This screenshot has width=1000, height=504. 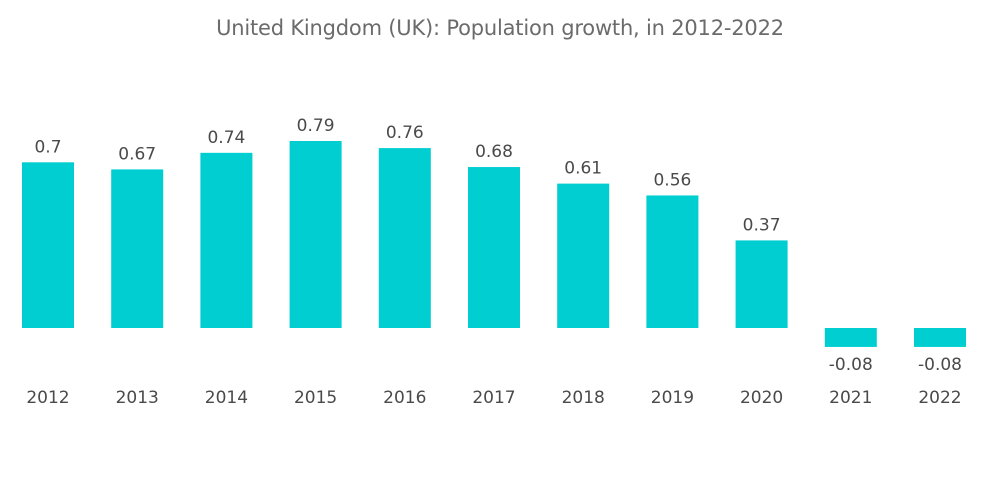 I want to click on data-label-2019: 0.56, so click(x=672, y=180).